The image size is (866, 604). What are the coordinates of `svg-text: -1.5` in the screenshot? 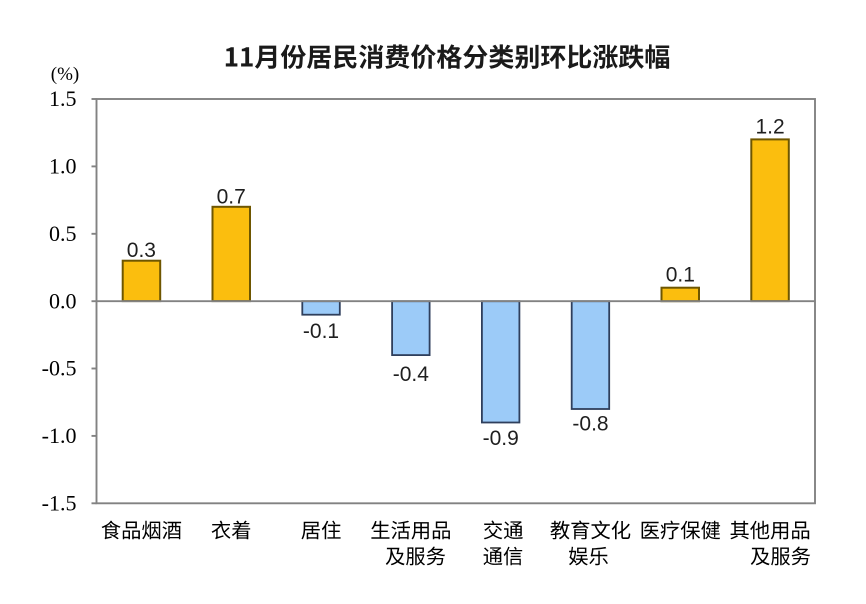 It's located at (59, 503).